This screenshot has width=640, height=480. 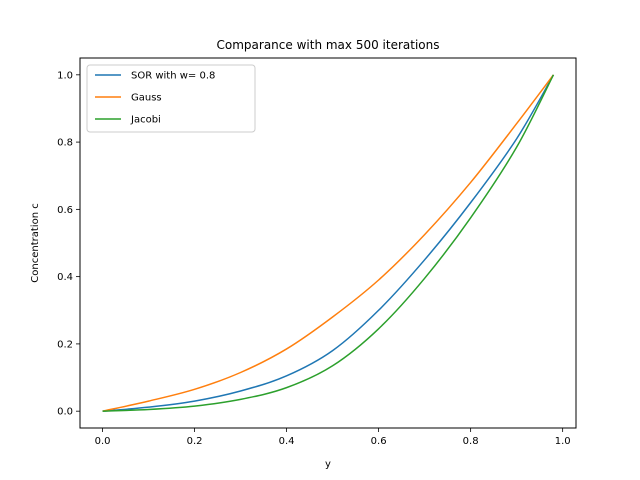 What do you see at coordinates (328, 464) in the screenshot?
I see `x-axis-label: y` at bounding box center [328, 464].